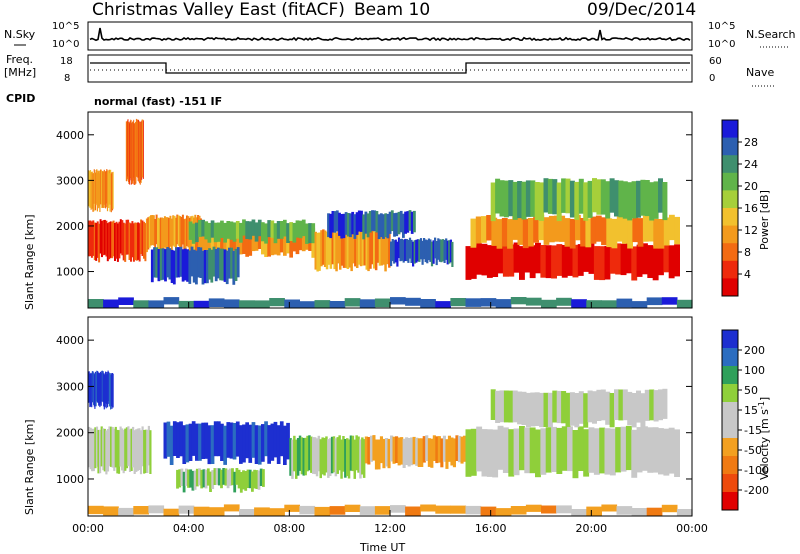 This screenshot has width=800, height=554. Describe the element at coordinates (70, 135) in the screenshot. I see `y-tick-label: 4000` at that location.